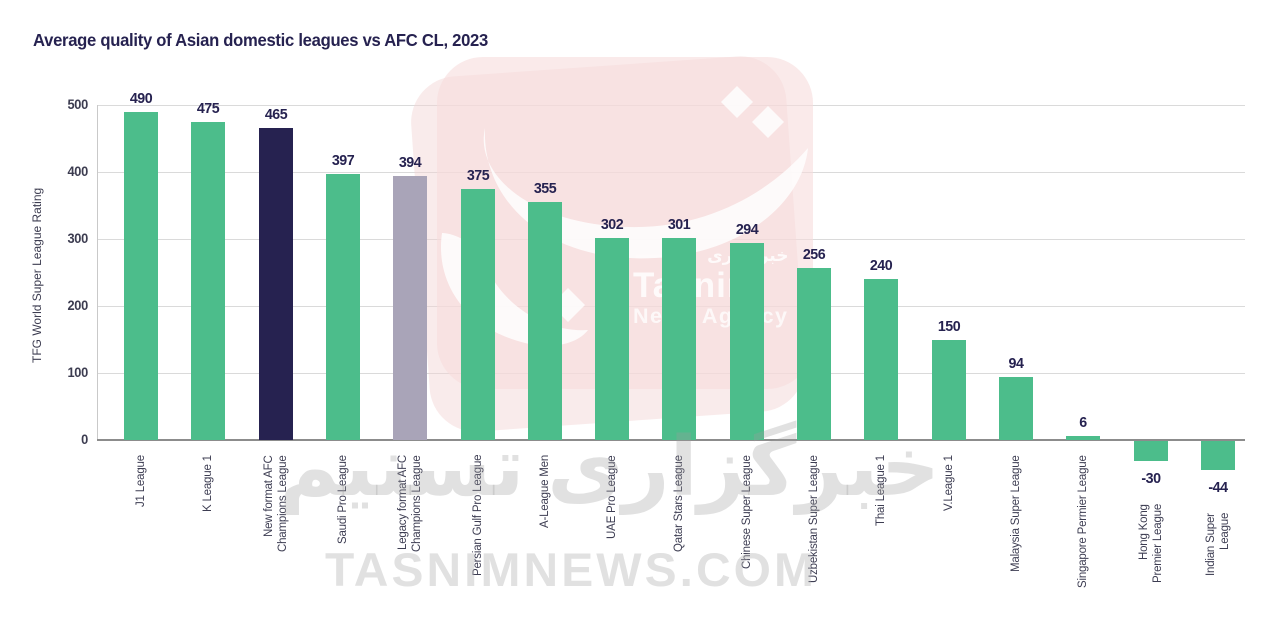  I want to click on tasnim-brand-block: خبرگزاری Tasnim News Agency, so click(711, 287).